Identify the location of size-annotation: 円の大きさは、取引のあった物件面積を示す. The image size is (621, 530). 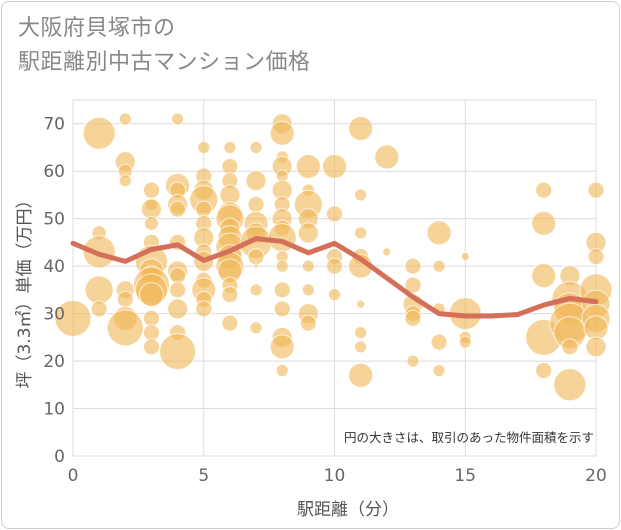
(469, 437).